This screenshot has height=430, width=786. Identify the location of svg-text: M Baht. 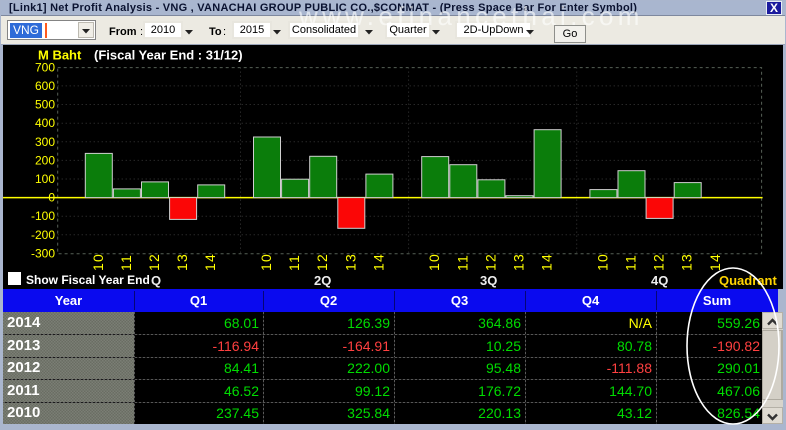
(60, 55).